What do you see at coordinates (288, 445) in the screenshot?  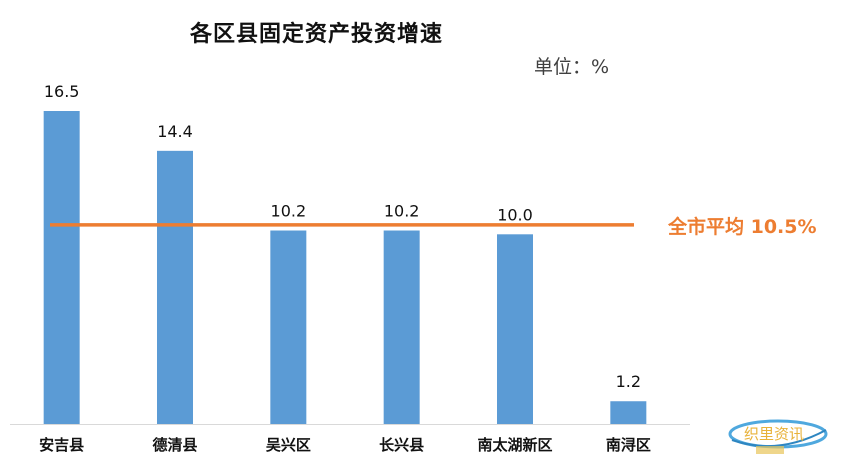 I see `x-tick-label: 吴兴区` at bounding box center [288, 445].